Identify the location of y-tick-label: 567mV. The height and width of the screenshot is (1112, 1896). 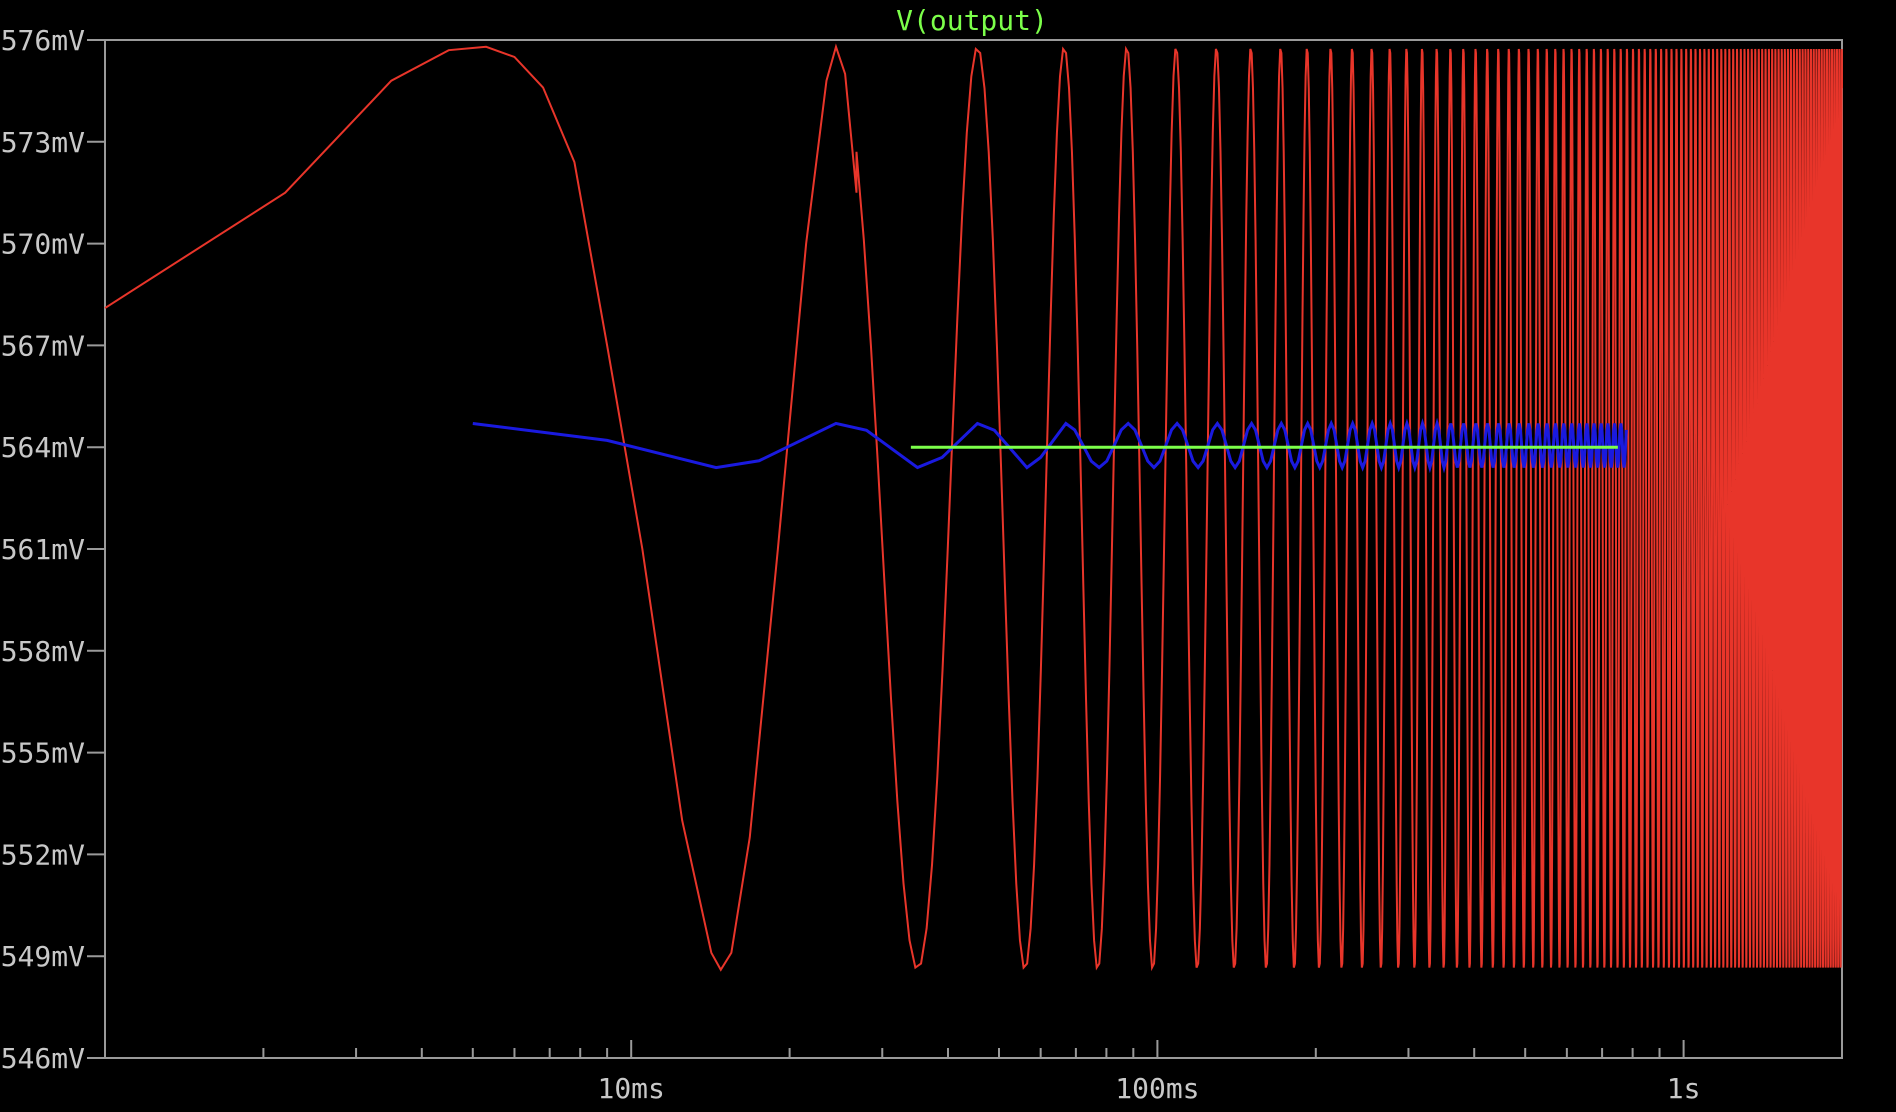
(43, 345).